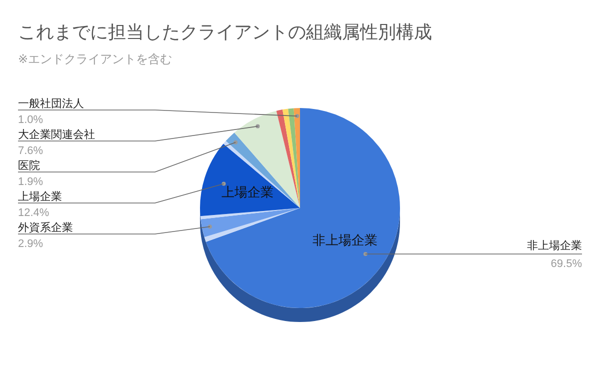 The height and width of the screenshot is (371, 600). I want to click on data-label: 2.9%, so click(31, 244).